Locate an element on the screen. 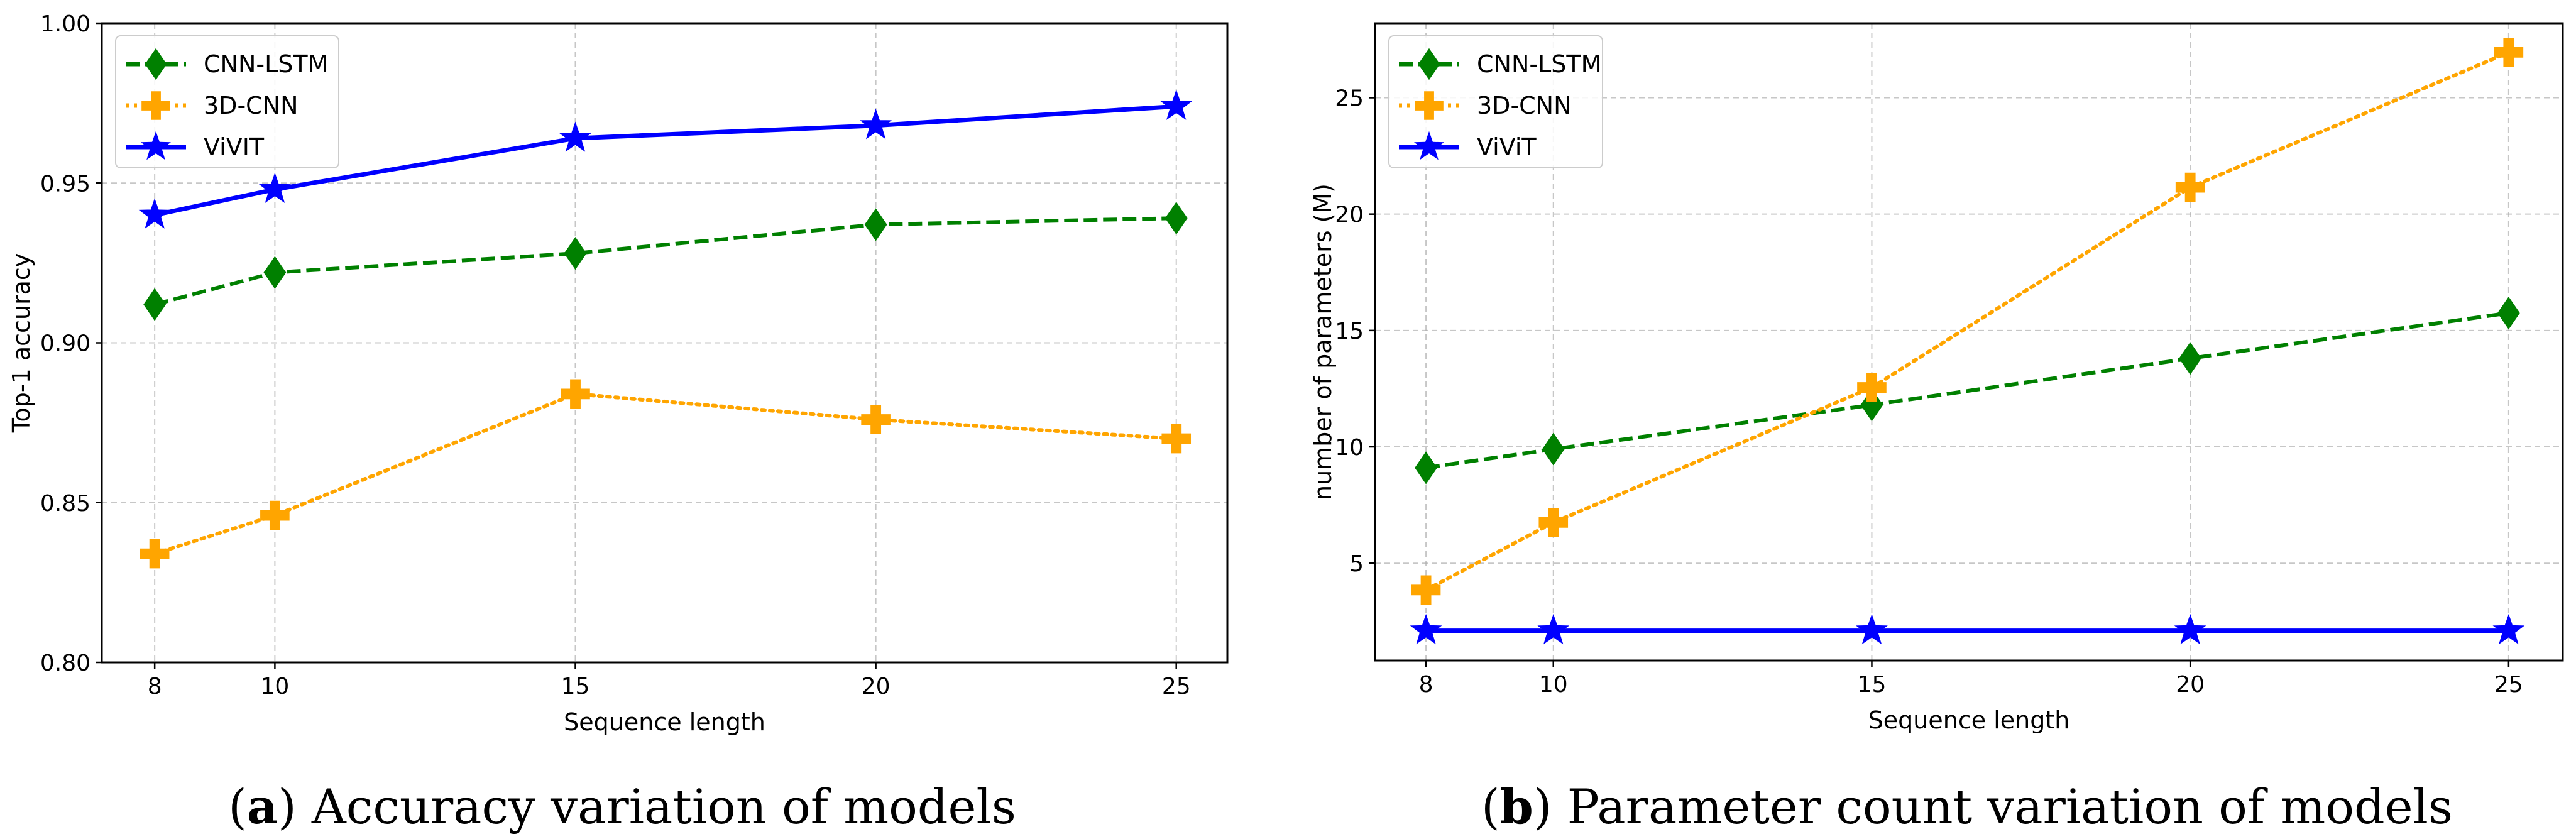 Image resolution: width=2576 pixels, height=839 pixels. legend-label: ViViT is located at coordinates (1507, 147).